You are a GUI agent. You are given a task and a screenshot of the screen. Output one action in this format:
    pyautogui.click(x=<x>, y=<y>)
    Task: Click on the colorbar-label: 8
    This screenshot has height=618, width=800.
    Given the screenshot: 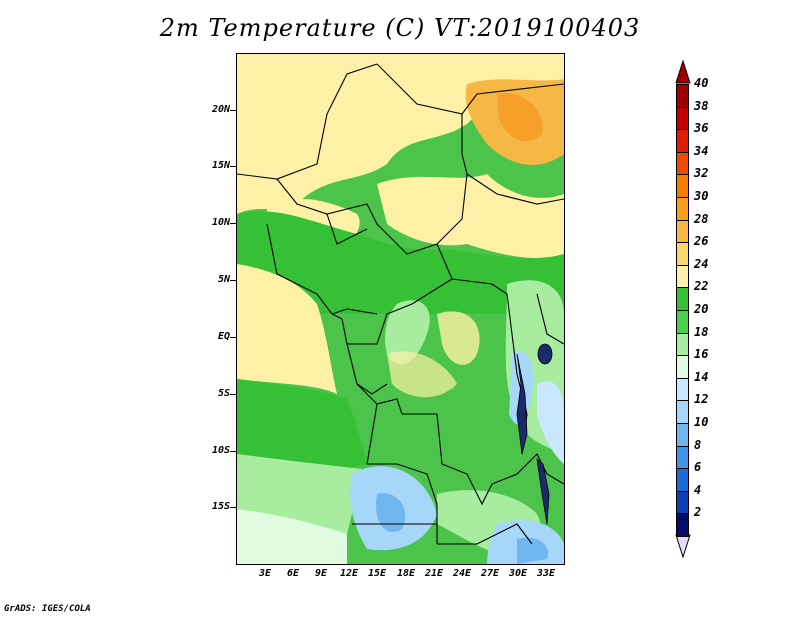 What is the action you would take?
    pyautogui.click(x=698, y=444)
    